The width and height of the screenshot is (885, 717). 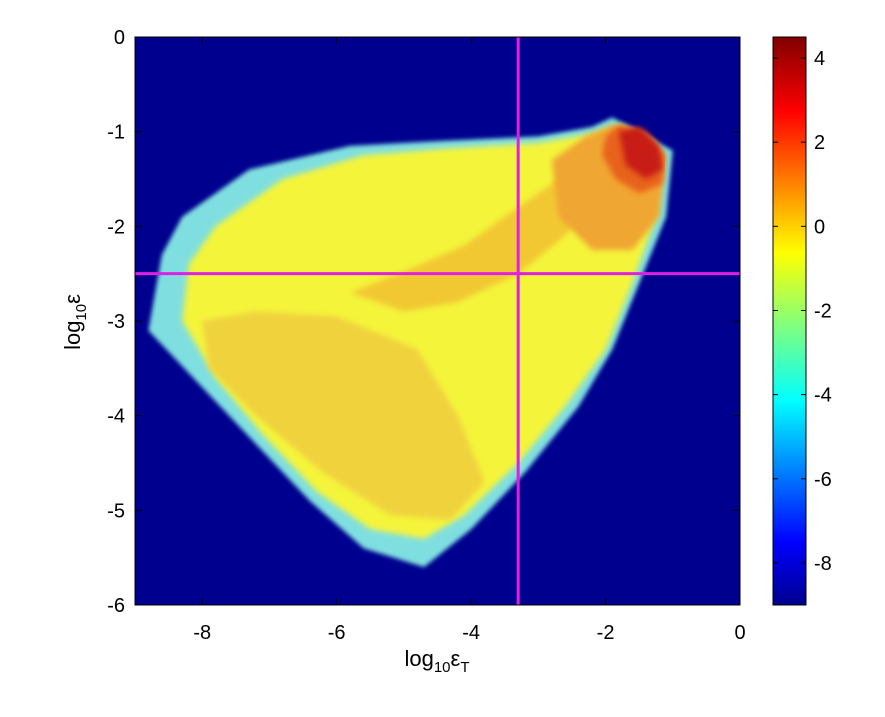 What do you see at coordinates (442, 667) in the screenshot?
I see `x-axis-label-subscript: 10` at bounding box center [442, 667].